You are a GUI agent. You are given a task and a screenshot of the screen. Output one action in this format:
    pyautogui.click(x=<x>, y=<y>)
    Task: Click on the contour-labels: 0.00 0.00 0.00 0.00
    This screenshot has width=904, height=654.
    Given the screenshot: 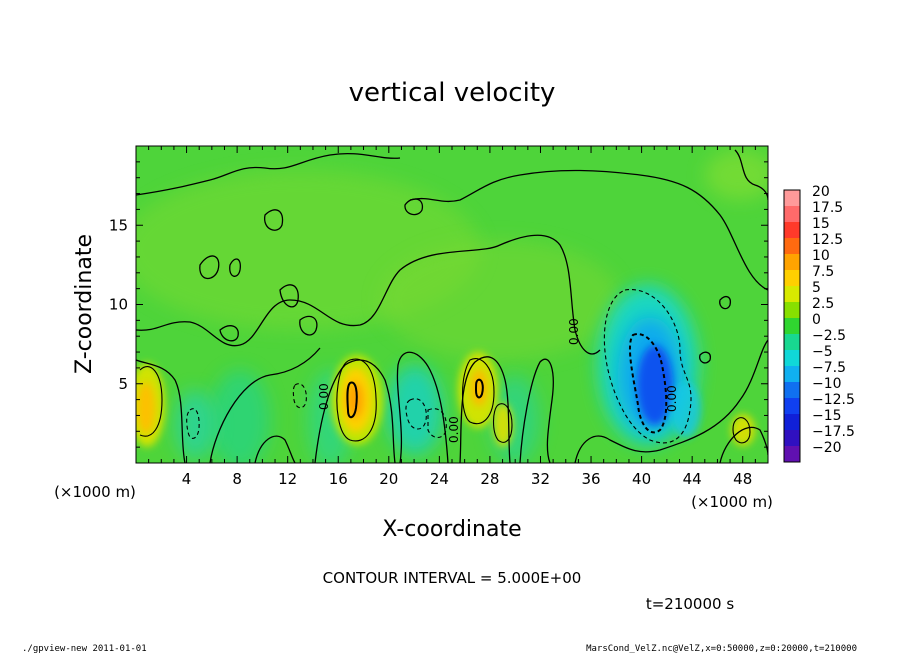 What is the action you would take?
    pyautogui.click(x=498, y=380)
    